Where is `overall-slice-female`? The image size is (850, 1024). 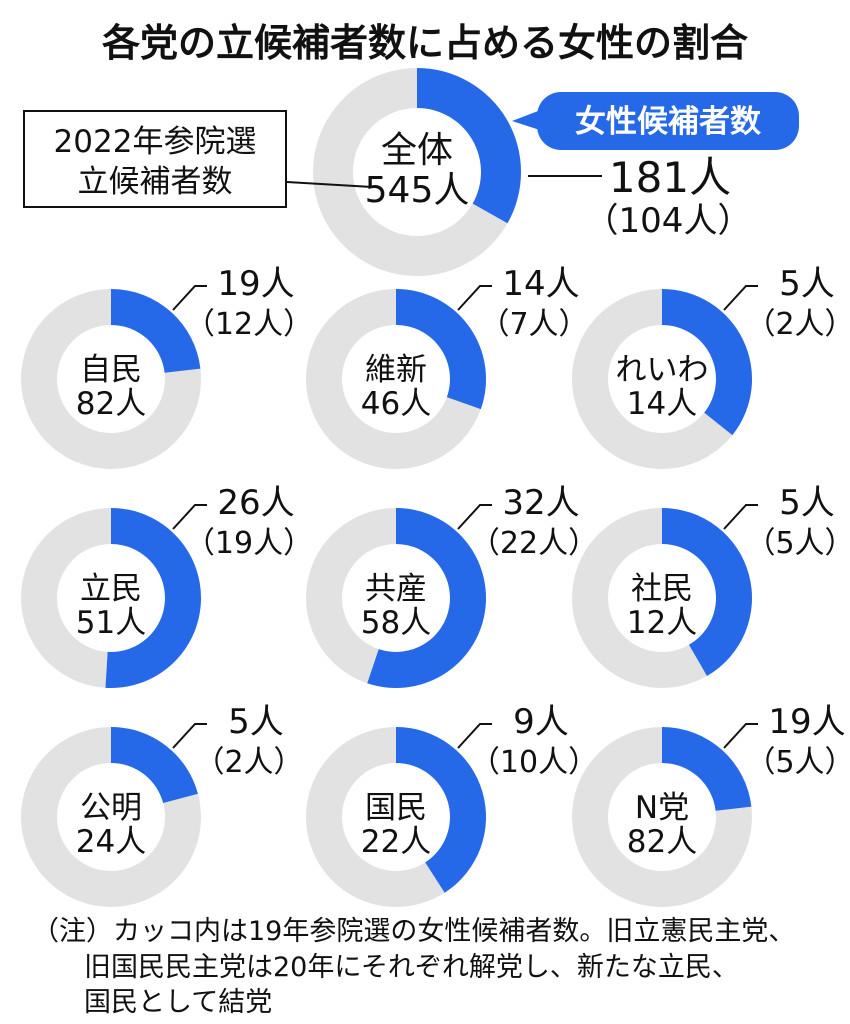 overall-slice-female is located at coordinates (469, 146).